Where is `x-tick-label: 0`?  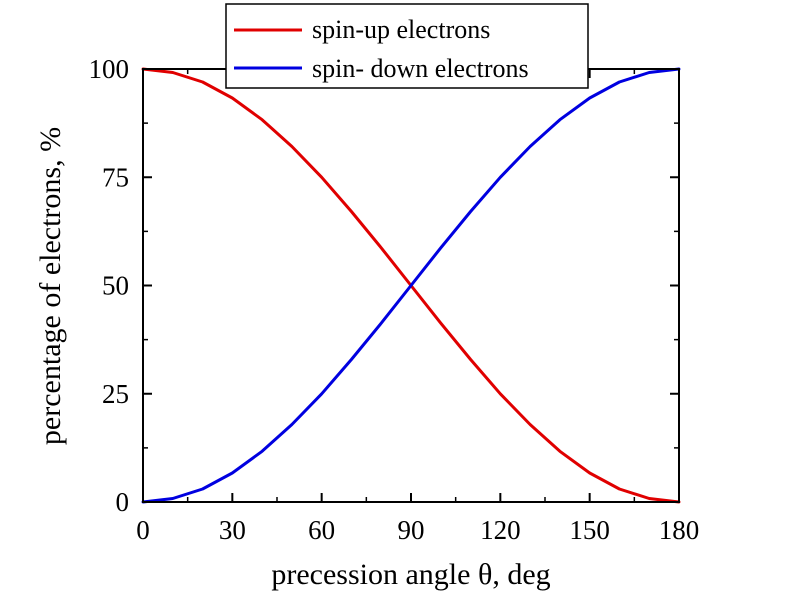
x-tick-label: 0 is located at coordinates (143, 530).